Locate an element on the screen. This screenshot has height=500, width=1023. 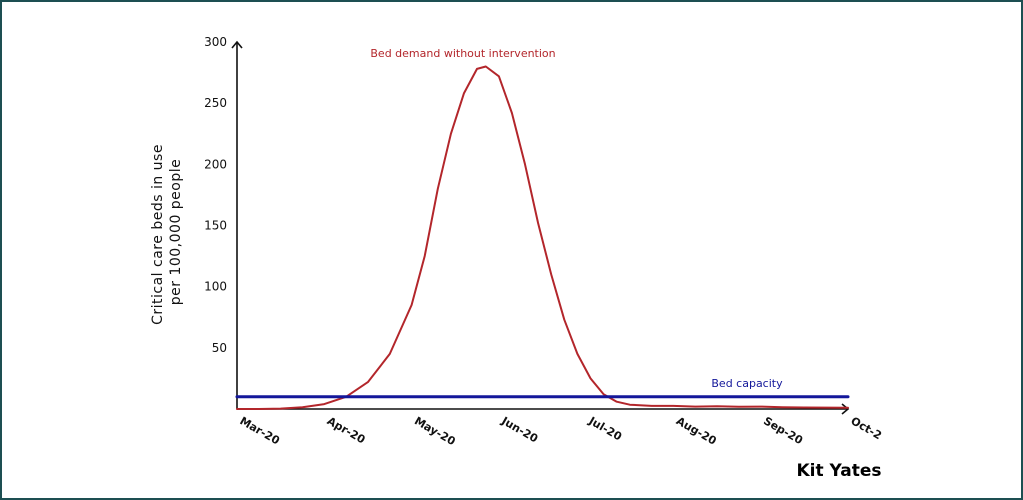
y-tick-label: 250 is located at coordinates (215, 103).